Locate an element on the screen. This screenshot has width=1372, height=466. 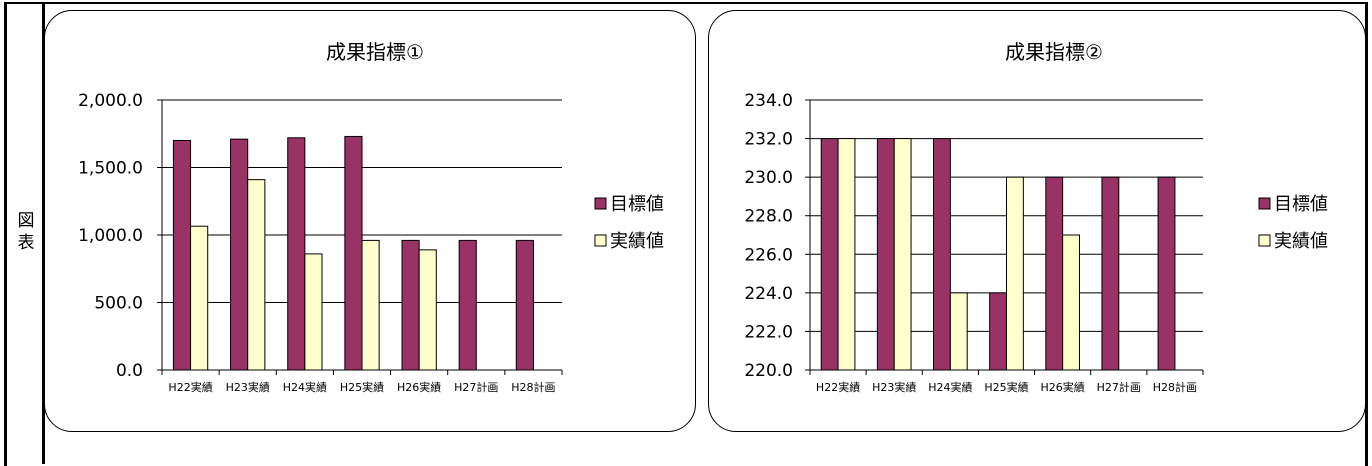
y-tick-label: 230.0 is located at coordinates (768, 178).